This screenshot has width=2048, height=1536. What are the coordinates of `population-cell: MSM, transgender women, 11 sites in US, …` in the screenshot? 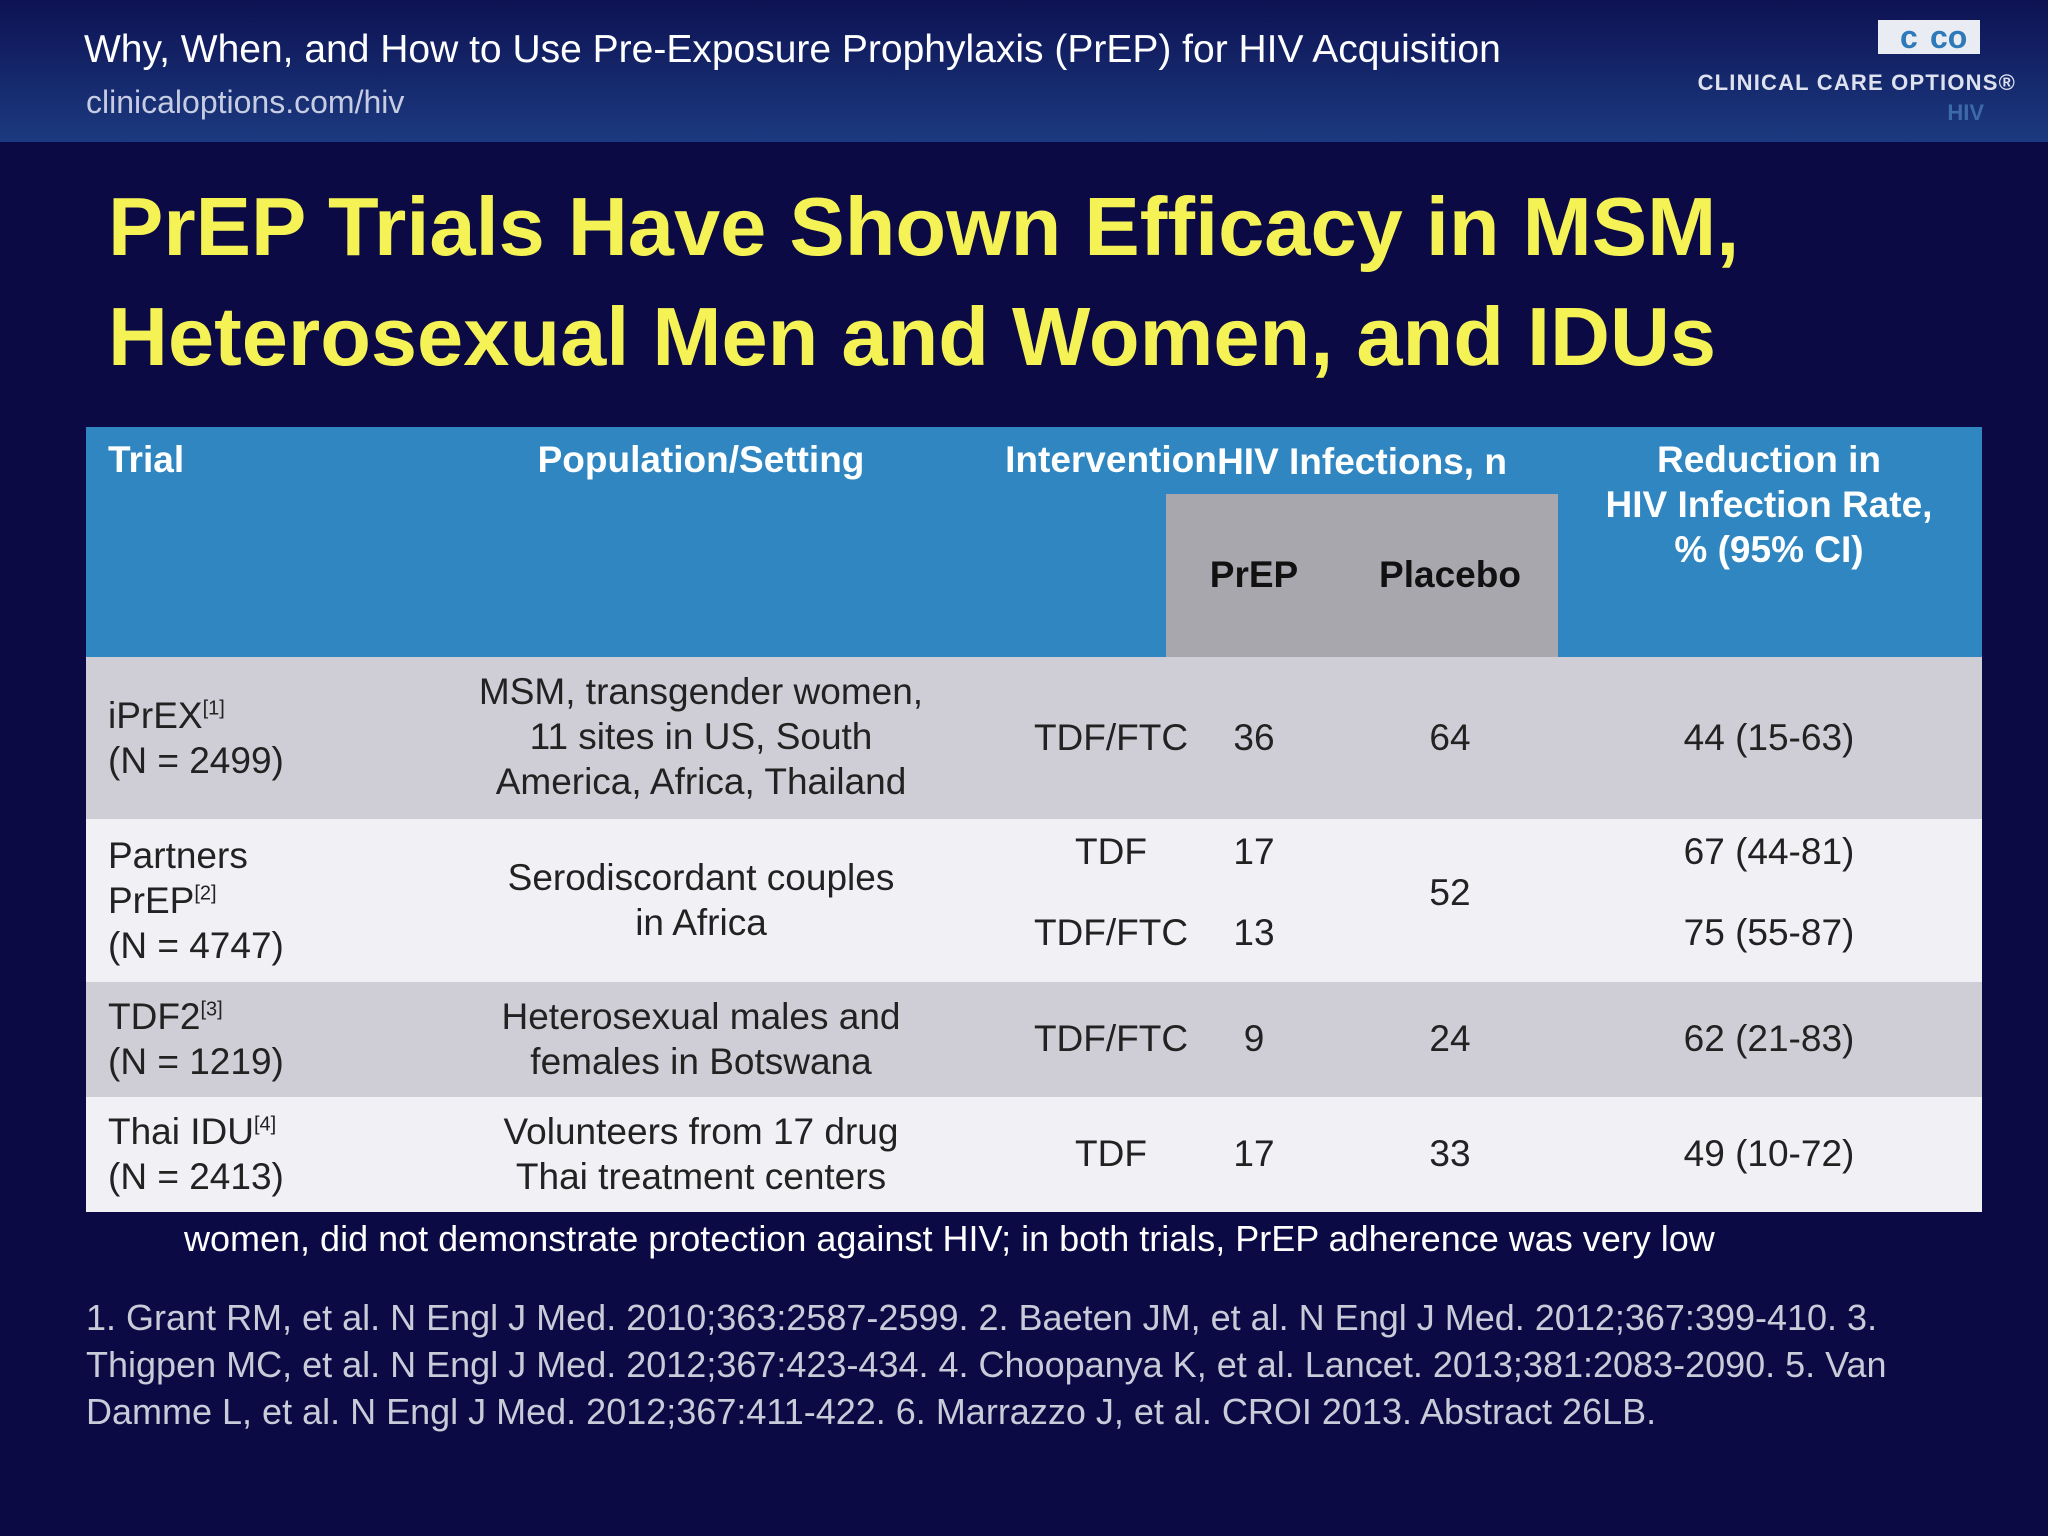 It's located at (701, 736).